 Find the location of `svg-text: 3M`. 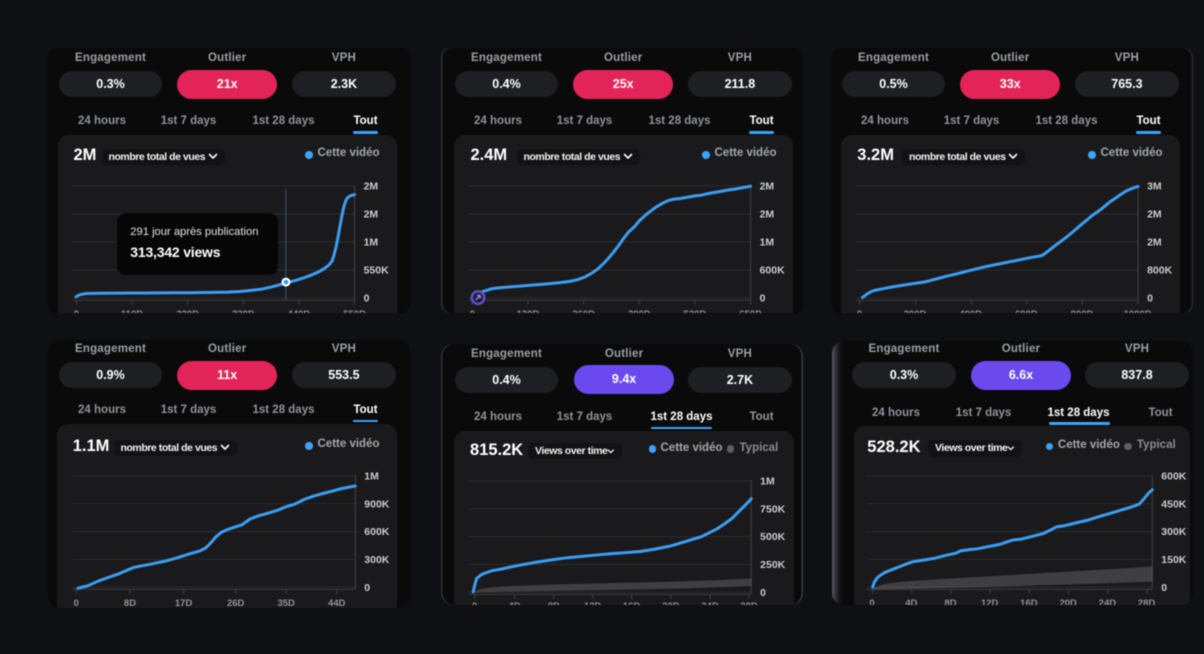

svg-text: 3M is located at coordinates (1154, 186).